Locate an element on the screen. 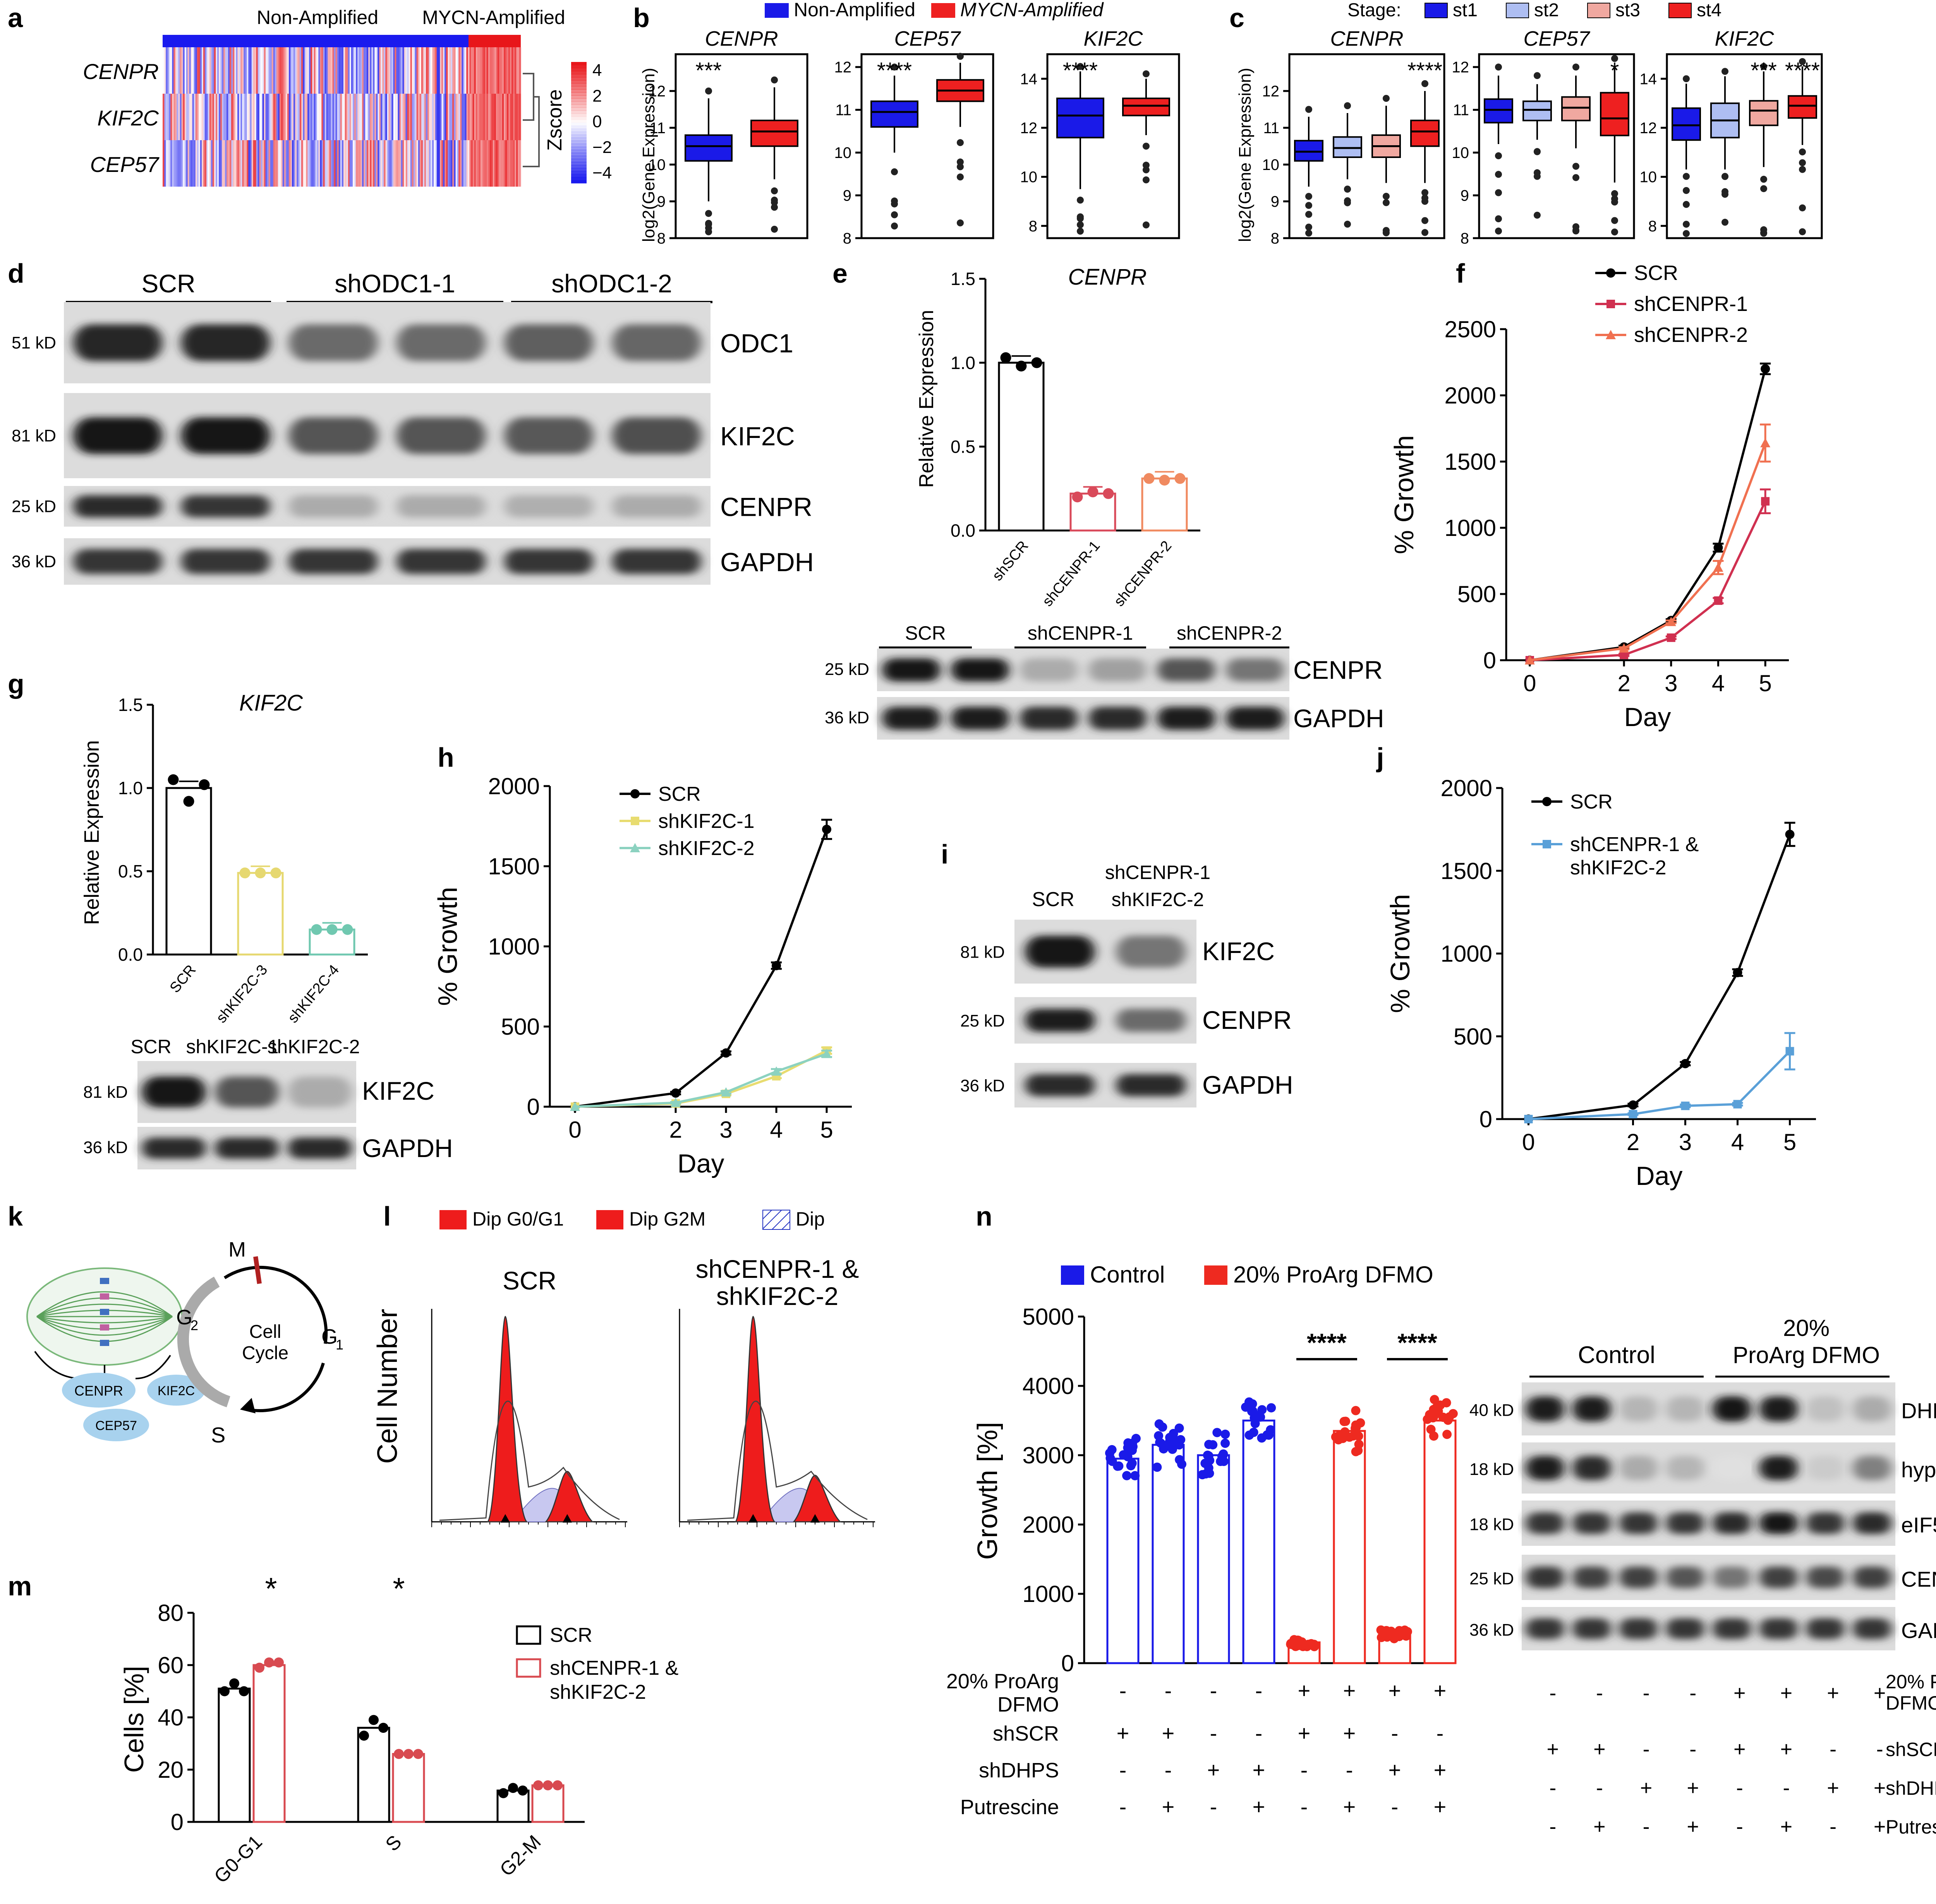 This screenshot has height=1904, width=1936. legend-label: shCENPR-1 & is located at coordinates (614, 1668).